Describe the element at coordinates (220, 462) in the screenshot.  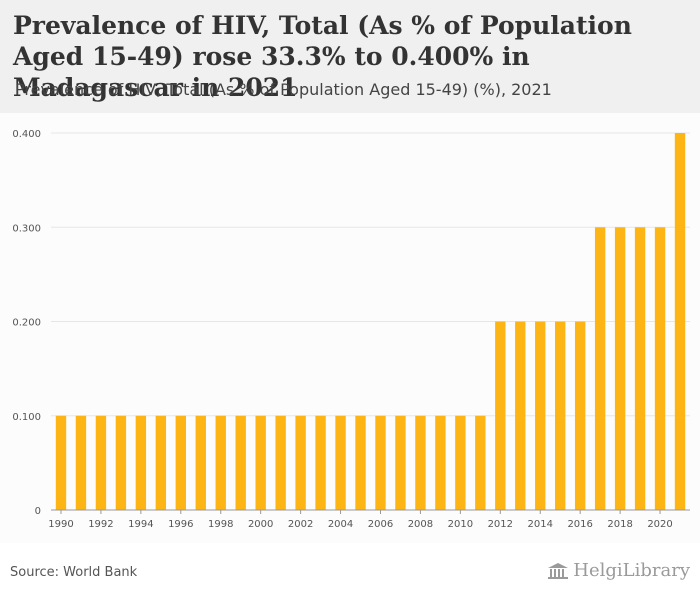
I see `bar-1998` at that location.